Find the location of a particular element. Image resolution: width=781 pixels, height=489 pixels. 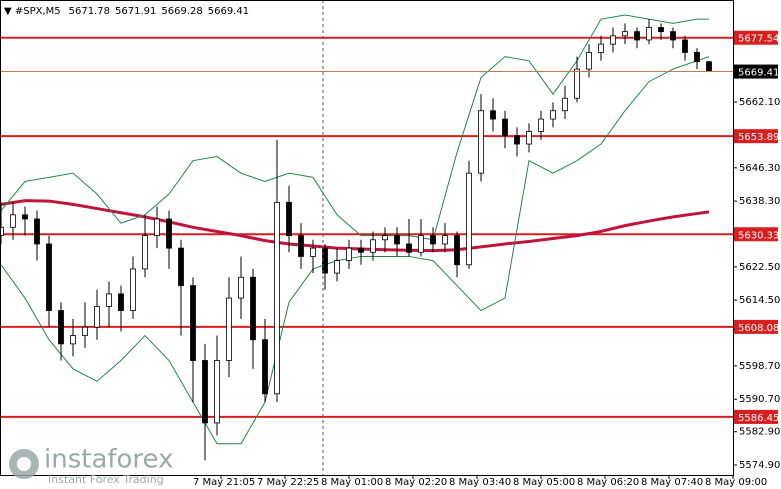

y-tick-label: 5574.90 is located at coordinates (759, 465).